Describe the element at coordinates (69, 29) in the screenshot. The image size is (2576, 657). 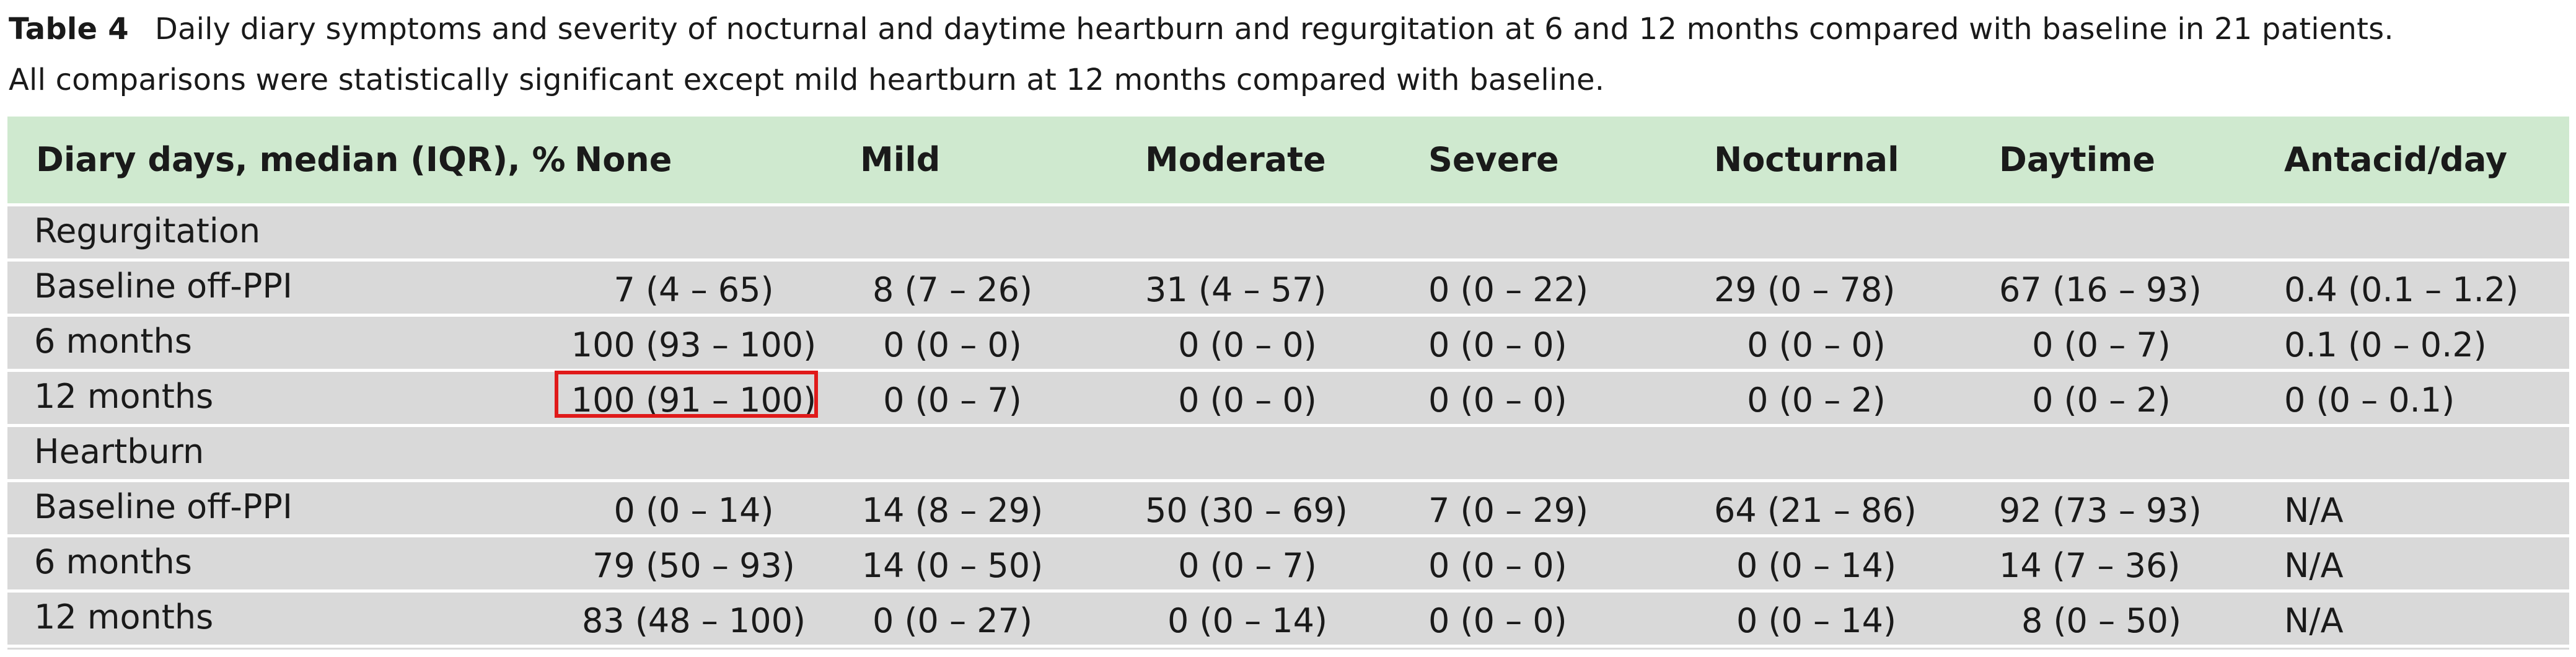
I see `table-label: Table 4` at that location.